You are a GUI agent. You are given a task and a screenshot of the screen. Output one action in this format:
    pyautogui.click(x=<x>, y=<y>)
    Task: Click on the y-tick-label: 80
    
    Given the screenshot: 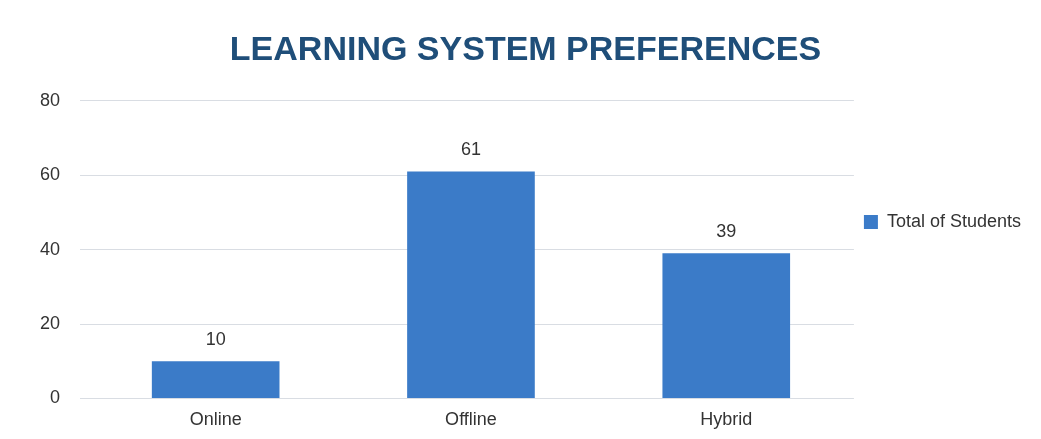 What is the action you would take?
    pyautogui.click(x=50, y=99)
    